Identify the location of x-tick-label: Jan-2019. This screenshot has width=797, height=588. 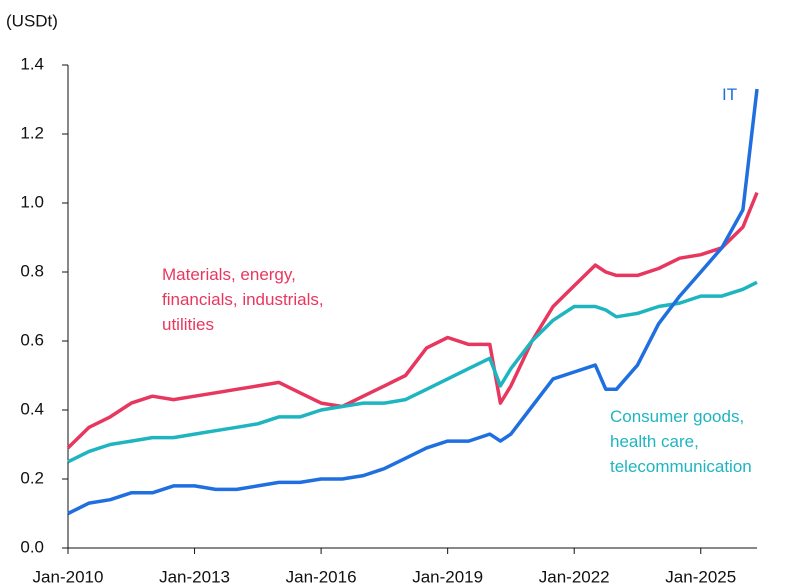
(447, 576).